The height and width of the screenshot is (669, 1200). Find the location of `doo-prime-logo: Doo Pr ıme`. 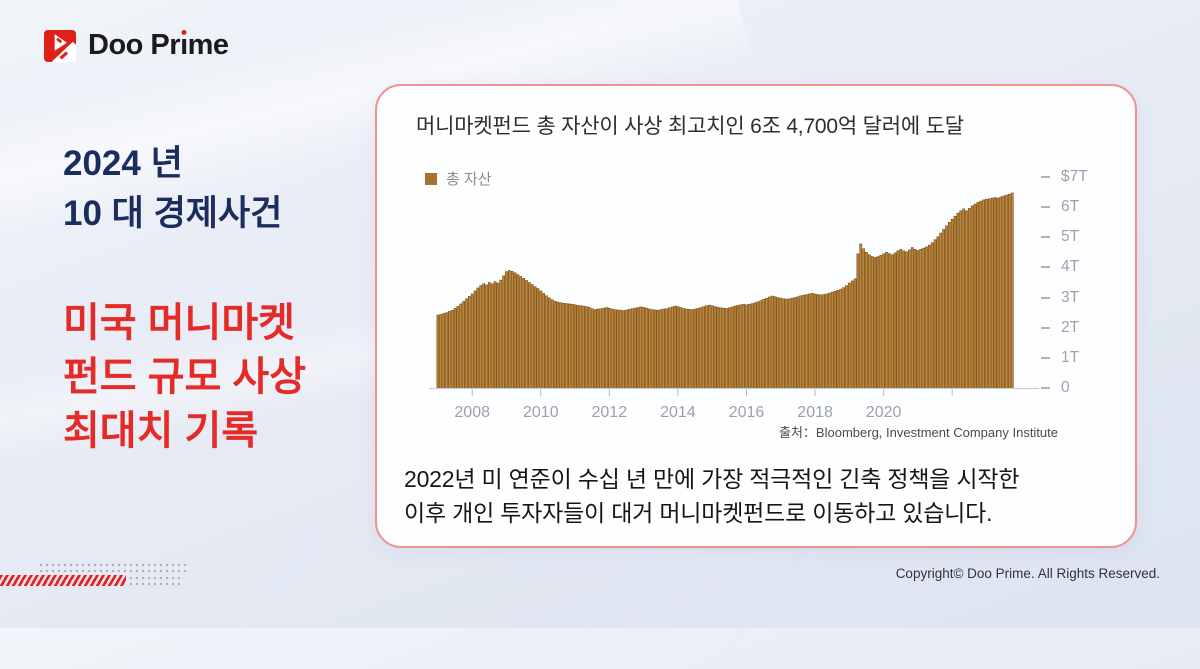

doo-prime-logo: Doo Pr ıme is located at coordinates (136, 45).